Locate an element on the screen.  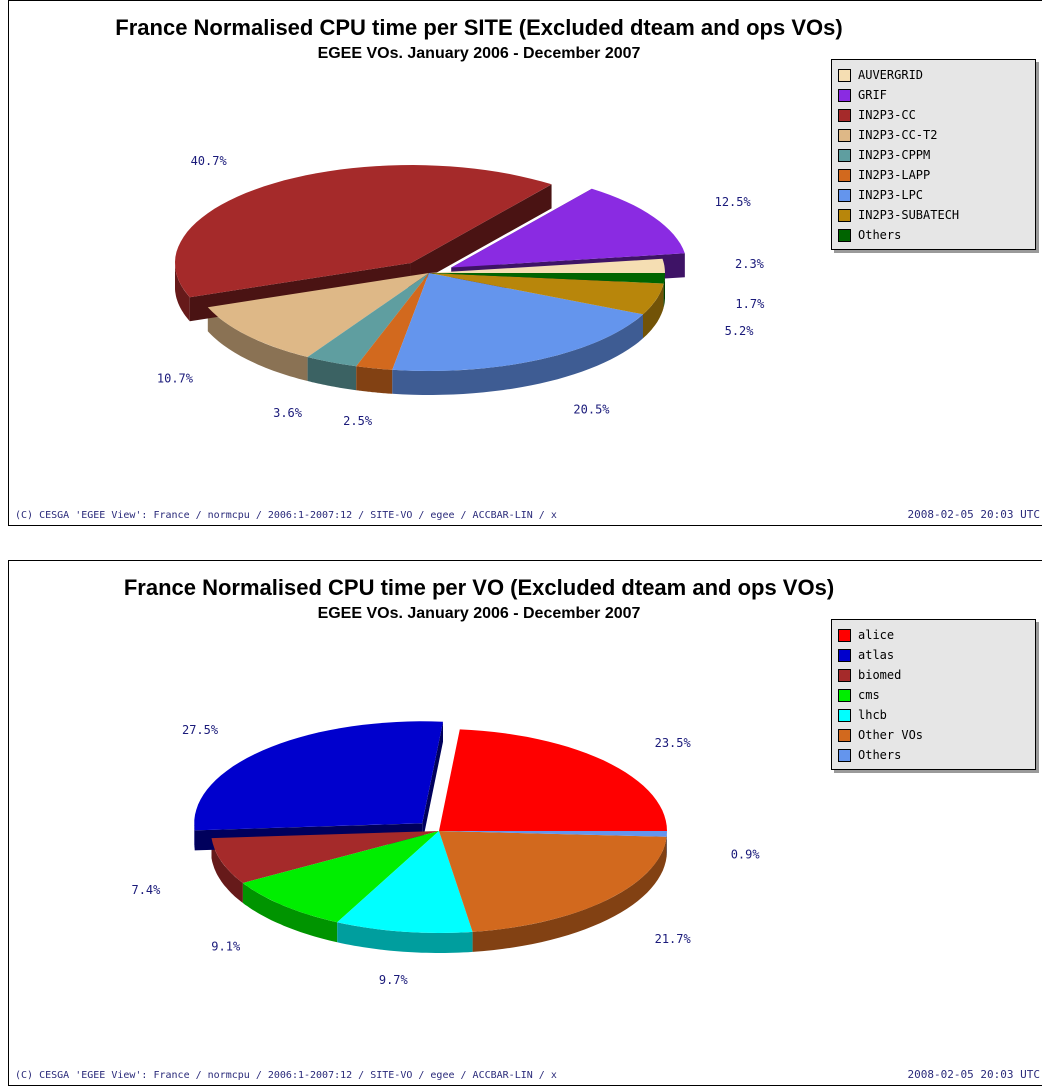
legend-label: IN2P3-LPC is located at coordinates (890, 195).